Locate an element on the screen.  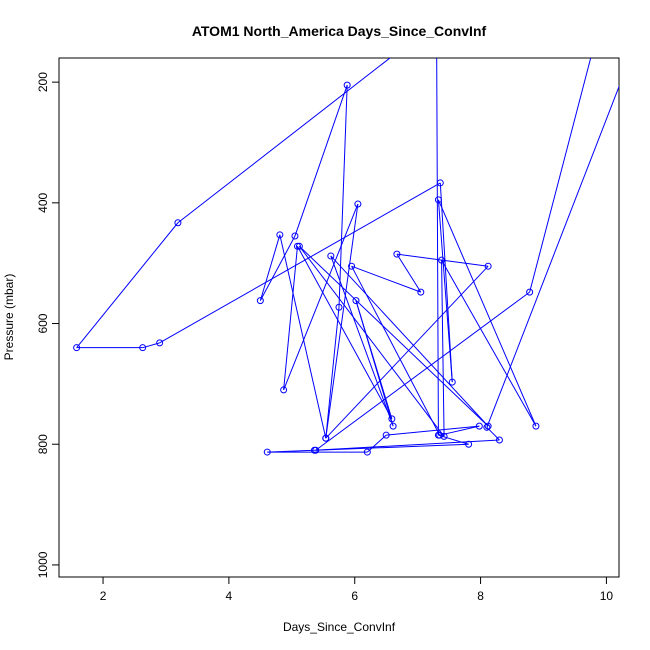
x-tick-label: 8 is located at coordinates (480, 596).